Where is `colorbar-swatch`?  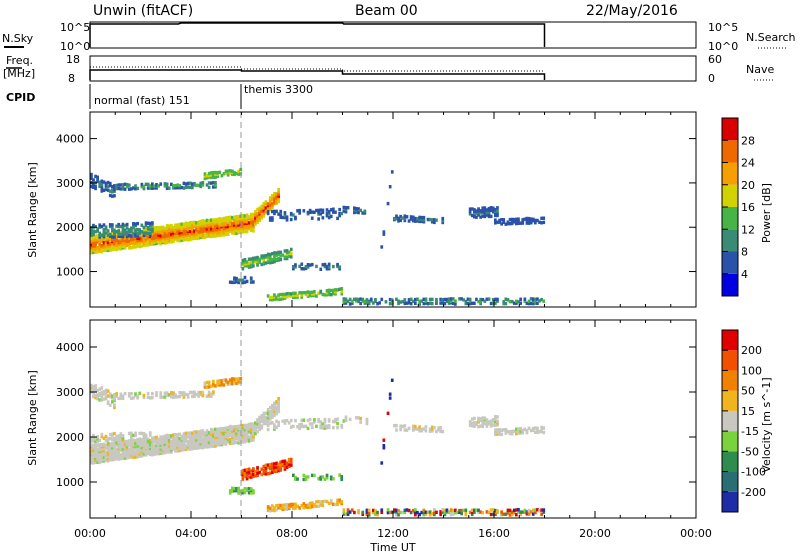
colorbar-swatch is located at coordinates (730, 240).